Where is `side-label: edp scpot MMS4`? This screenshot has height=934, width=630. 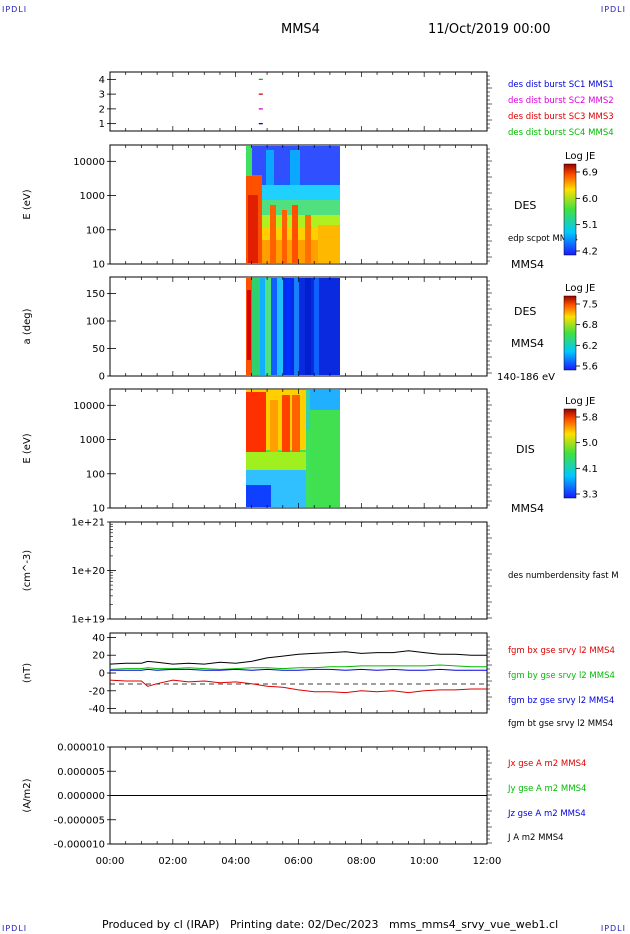
side-label: edp scpot MMS4 is located at coordinates (543, 239).